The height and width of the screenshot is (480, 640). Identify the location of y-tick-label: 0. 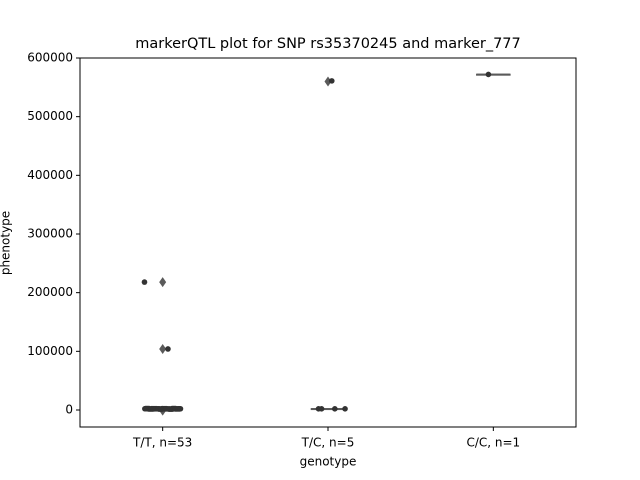
(69, 409).